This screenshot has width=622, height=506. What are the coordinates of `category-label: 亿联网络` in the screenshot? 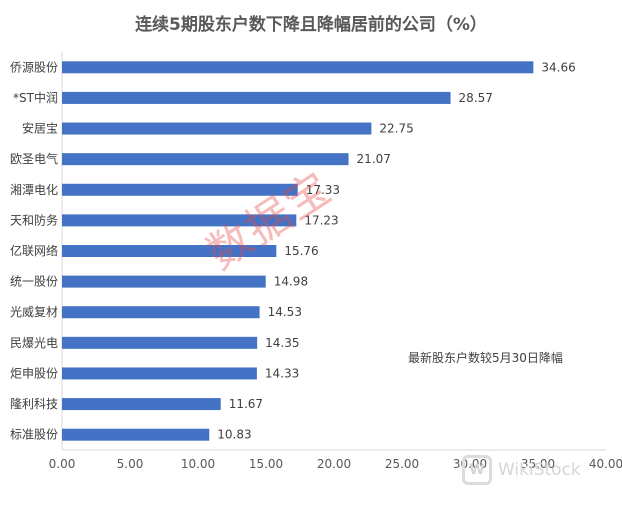 It's located at (34, 250).